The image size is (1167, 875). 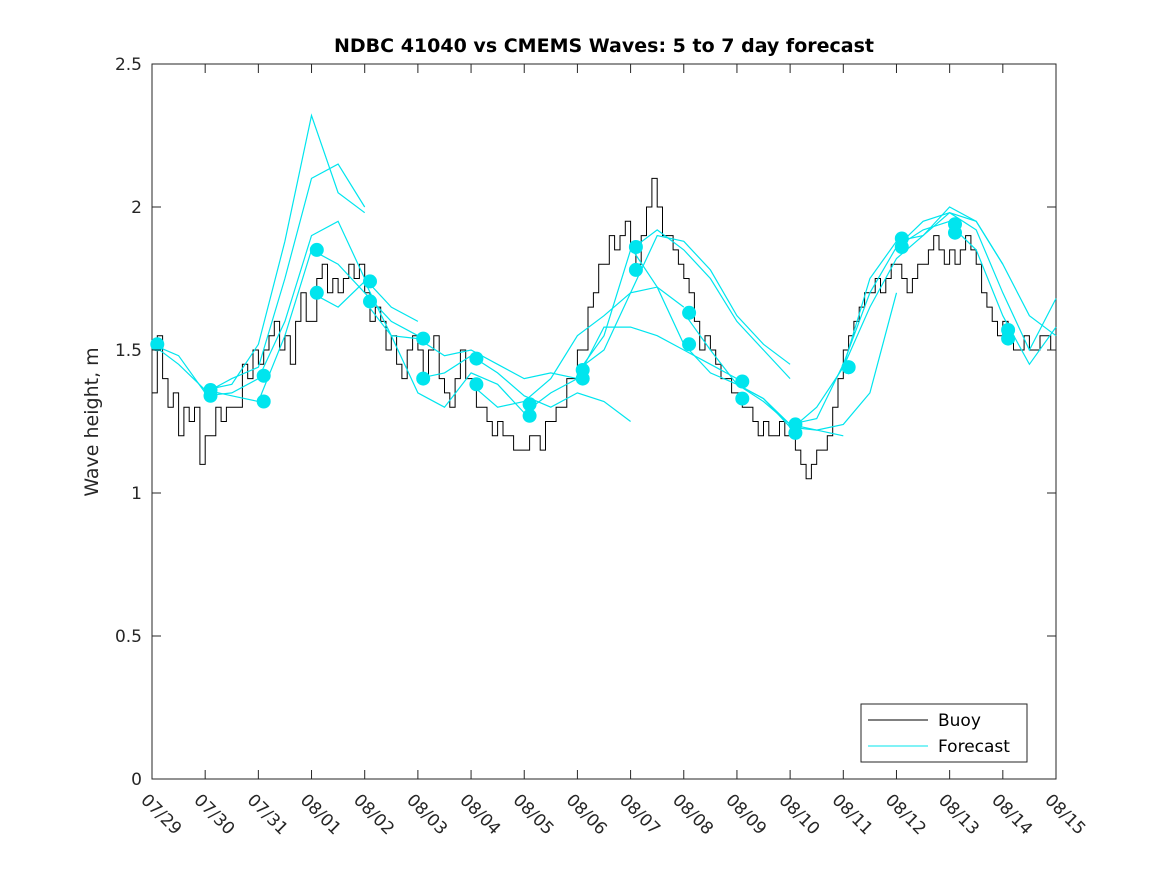 I want to click on legend-box, so click(x=944, y=733).